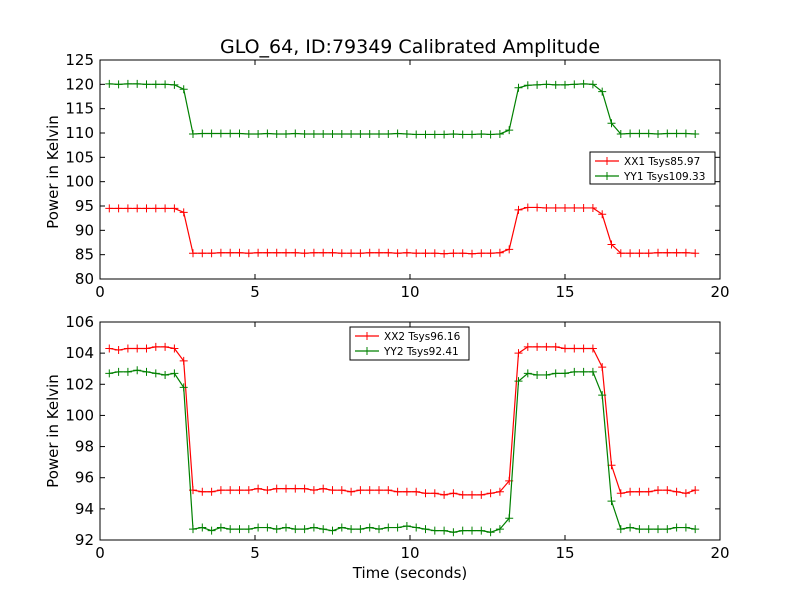 The image size is (800, 604). Describe the element at coordinates (53, 172) in the screenshot. I see `top-y-axis-label: Power in Kelvin` at that location.